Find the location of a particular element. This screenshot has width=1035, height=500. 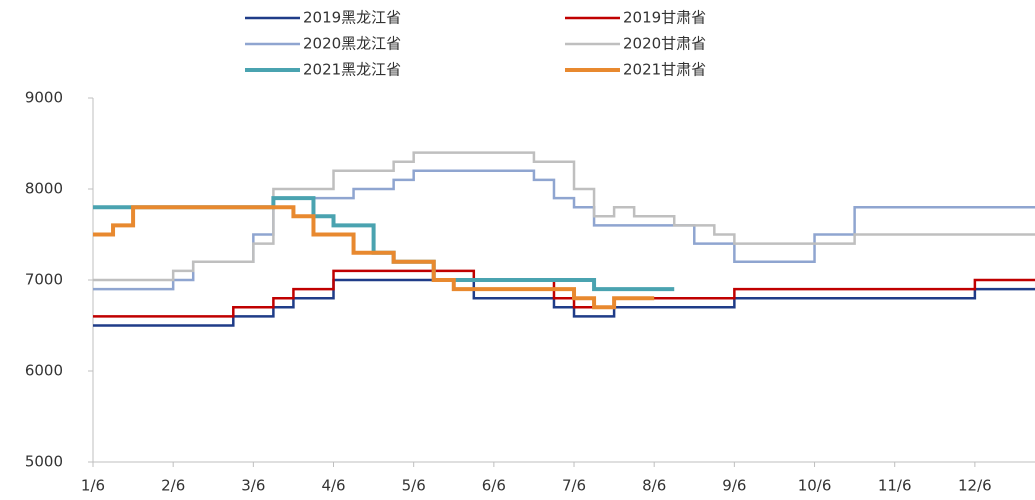

x-tick-label: 2/6 is located at coordinates (173, 486).